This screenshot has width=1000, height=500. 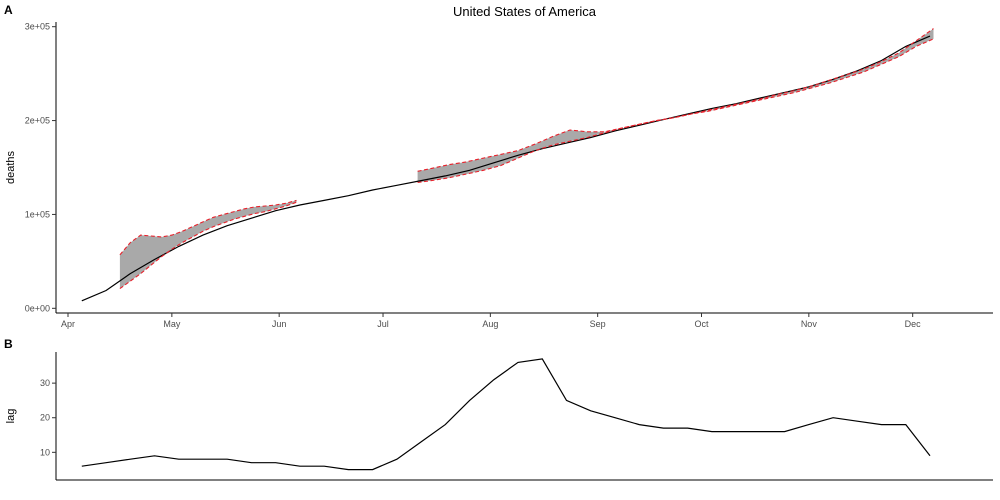 What do you see at coordinates (45, 418) in the screenshot?
I see `y-tick-label: 20` at bounding box center [45, 418].